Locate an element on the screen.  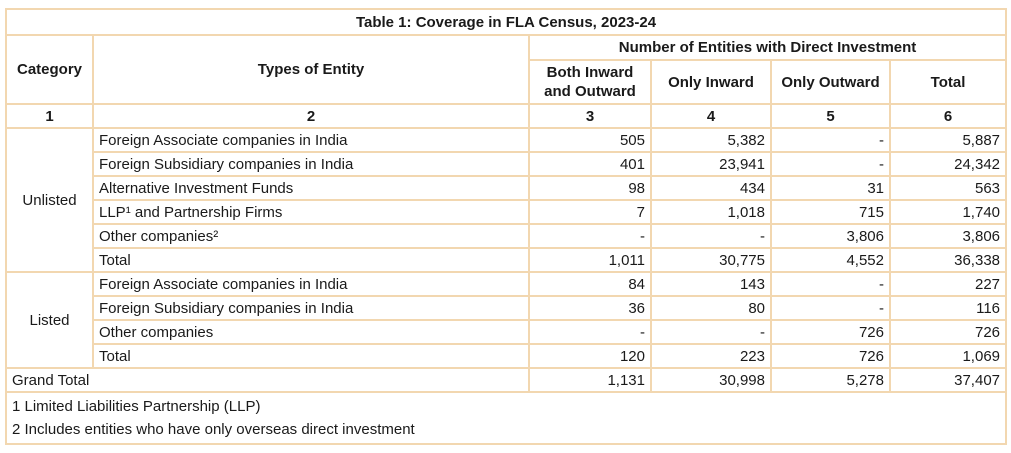
table-title: Table 1: Coverage in FLA Census, 2023-24 is located at coordinates (506, 22).